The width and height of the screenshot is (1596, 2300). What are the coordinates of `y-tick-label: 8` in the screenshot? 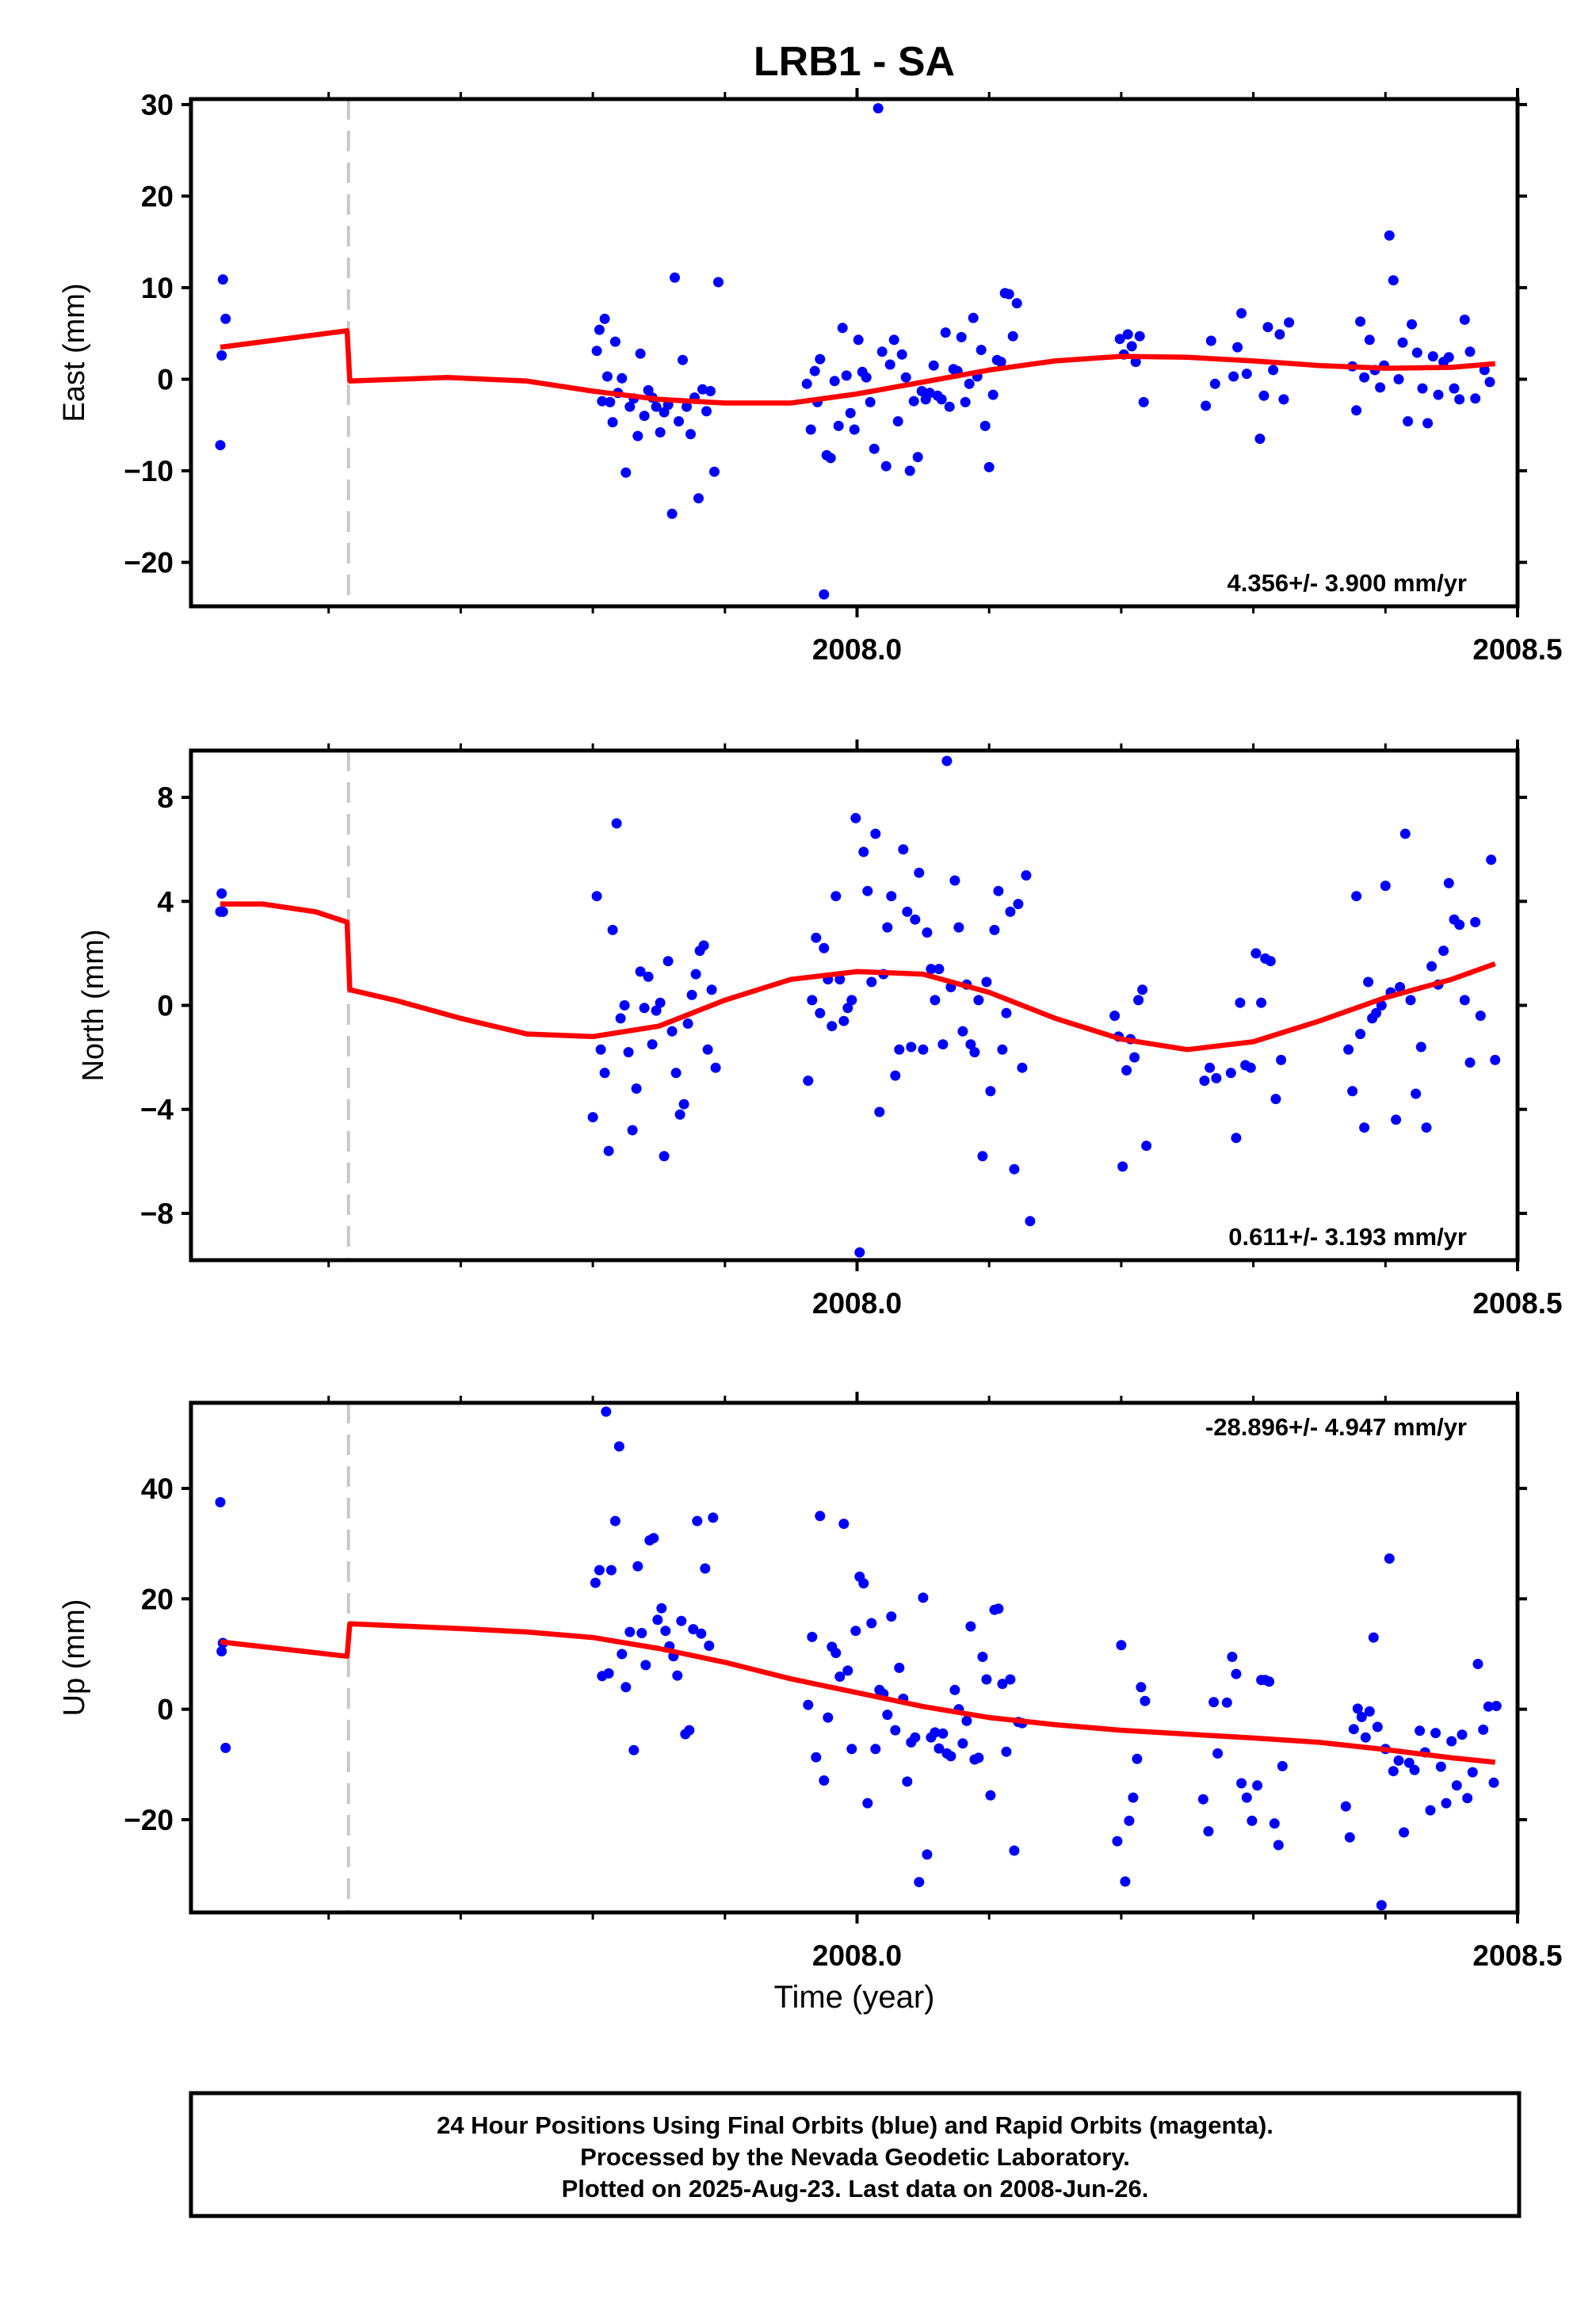 It's located at (166, 797).